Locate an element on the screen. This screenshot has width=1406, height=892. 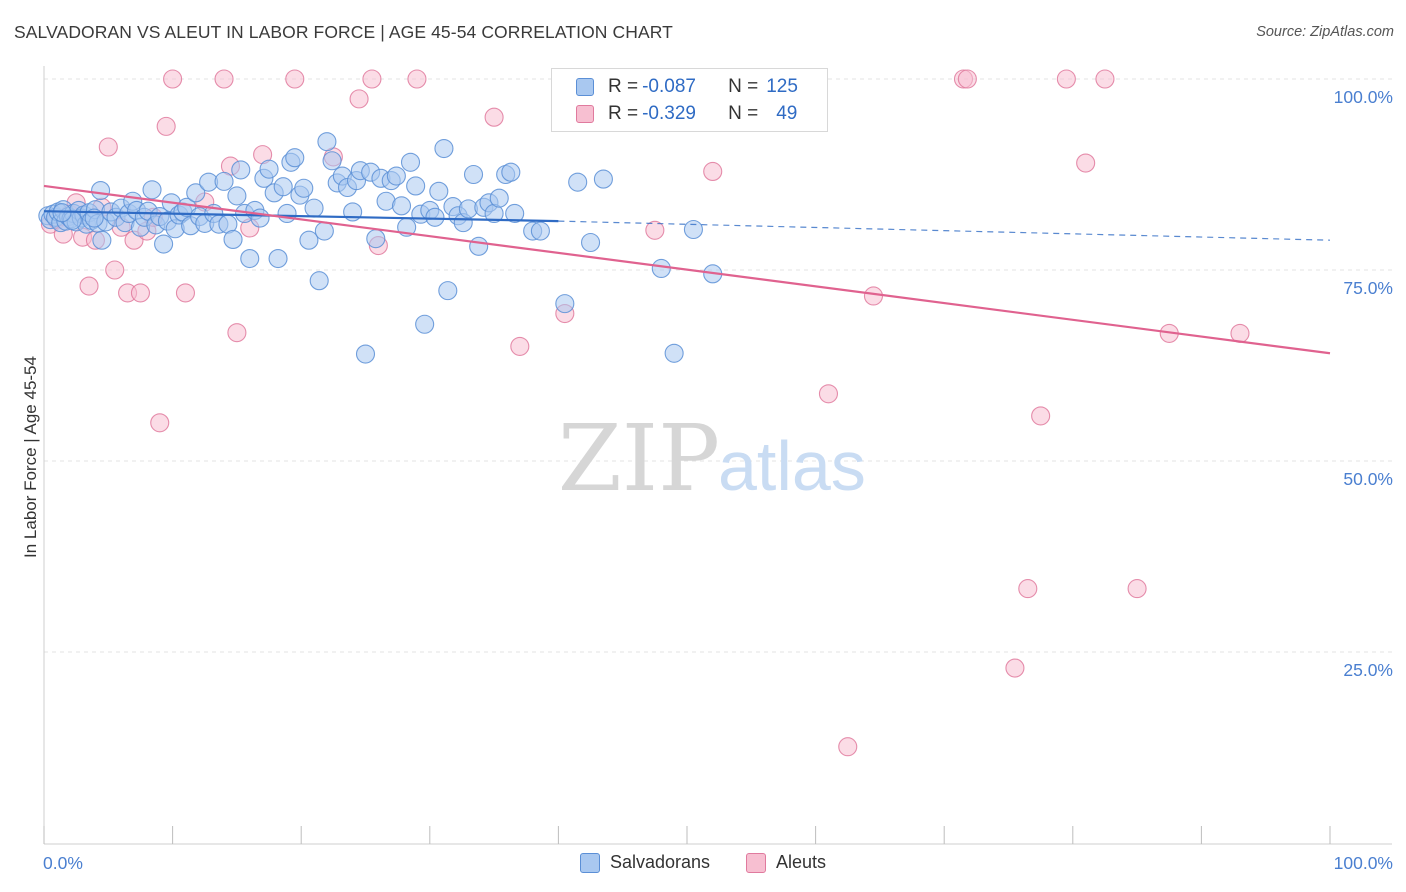
stats-legend: R = -0.087 N = 125 R = -0.329 N = 49 is located at coordinates (689, 100).